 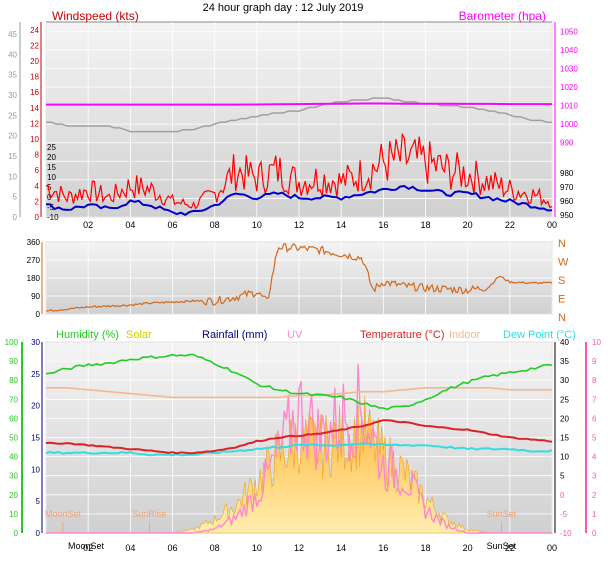 I want to click on direction-tick: 180, so click(x=34, y=278).